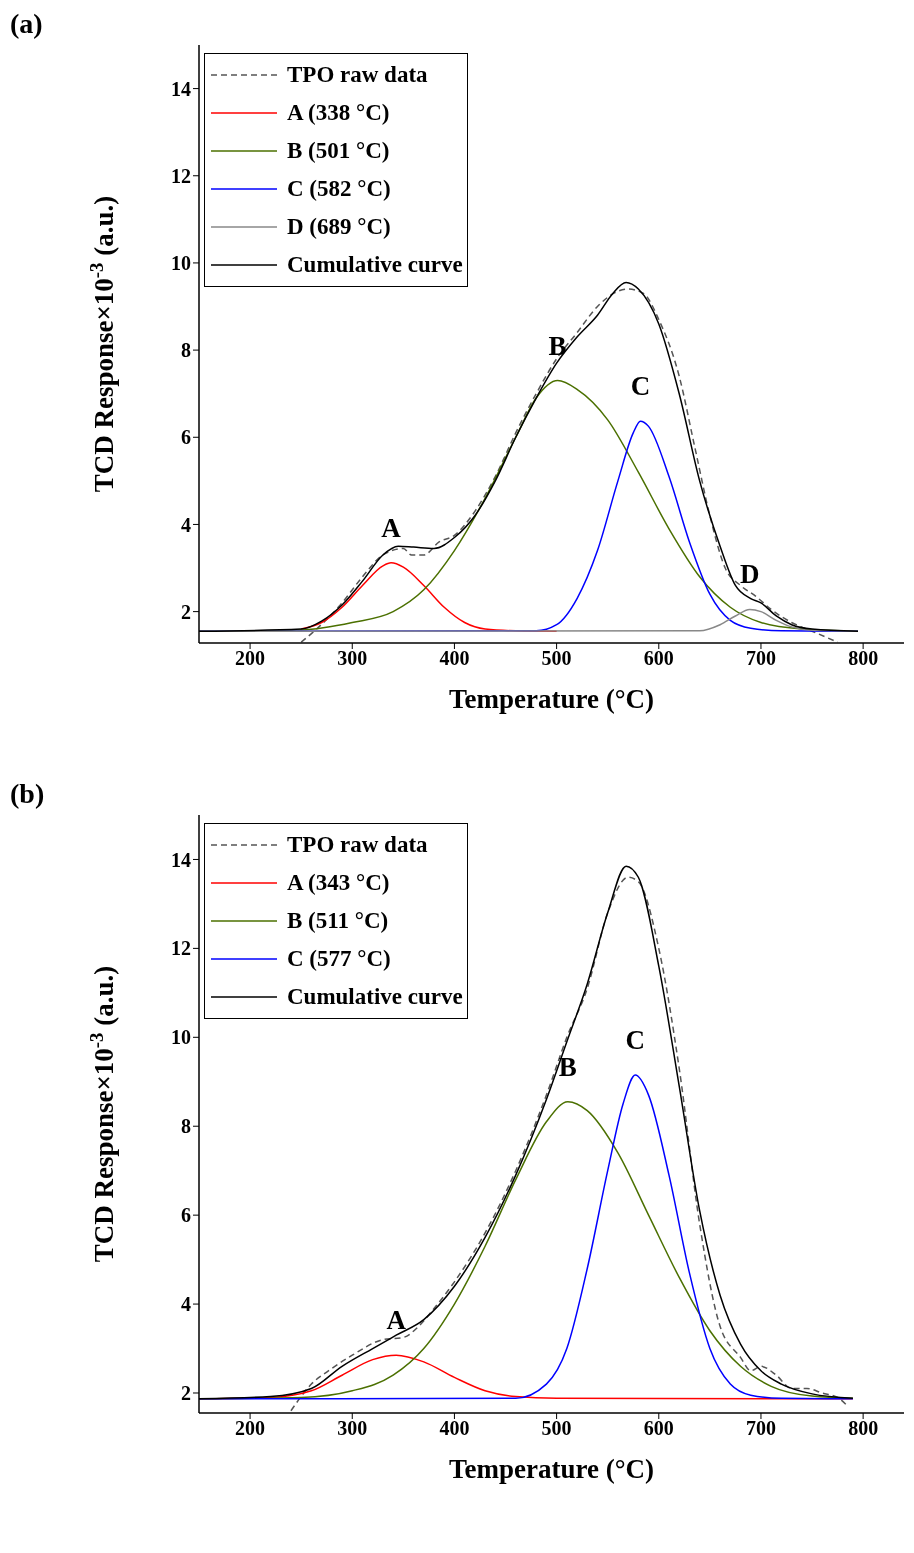  What do you see at coordinates (338, 883) in the screenshot?
I see `legend-label: A (343 °C)` at bounding box center [338, 883].